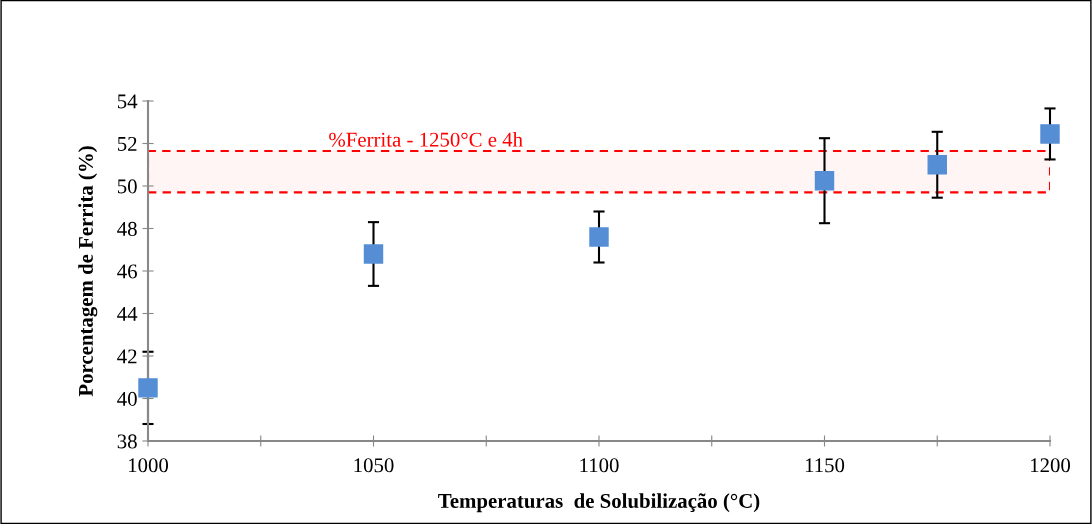  What do you see at coordinates (1051, 465) in the screenshot?
I see `x-tick-label: 1200` at bounding box center [1051, 465].